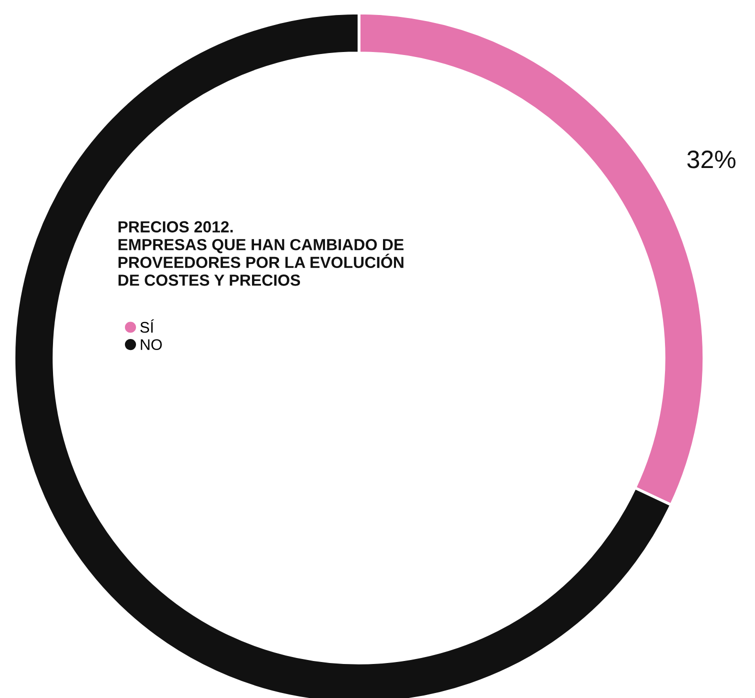  I want to click on legend-label: SÍ, so click(147, 326).